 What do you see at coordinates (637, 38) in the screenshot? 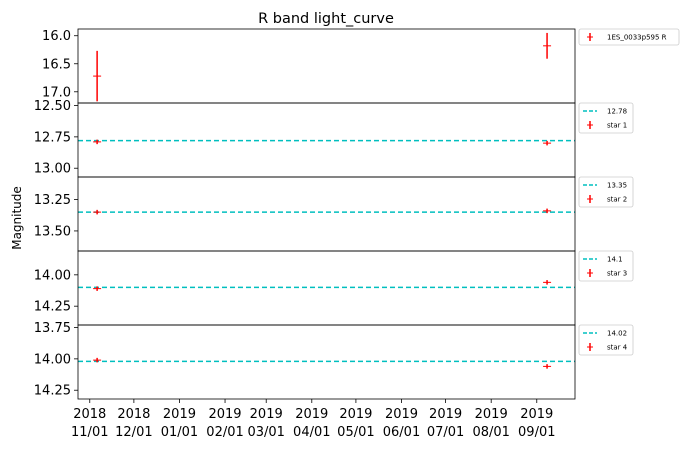
I see `legend-series-label: 1ES_0033p595 R` at bounding box center [637, 38].